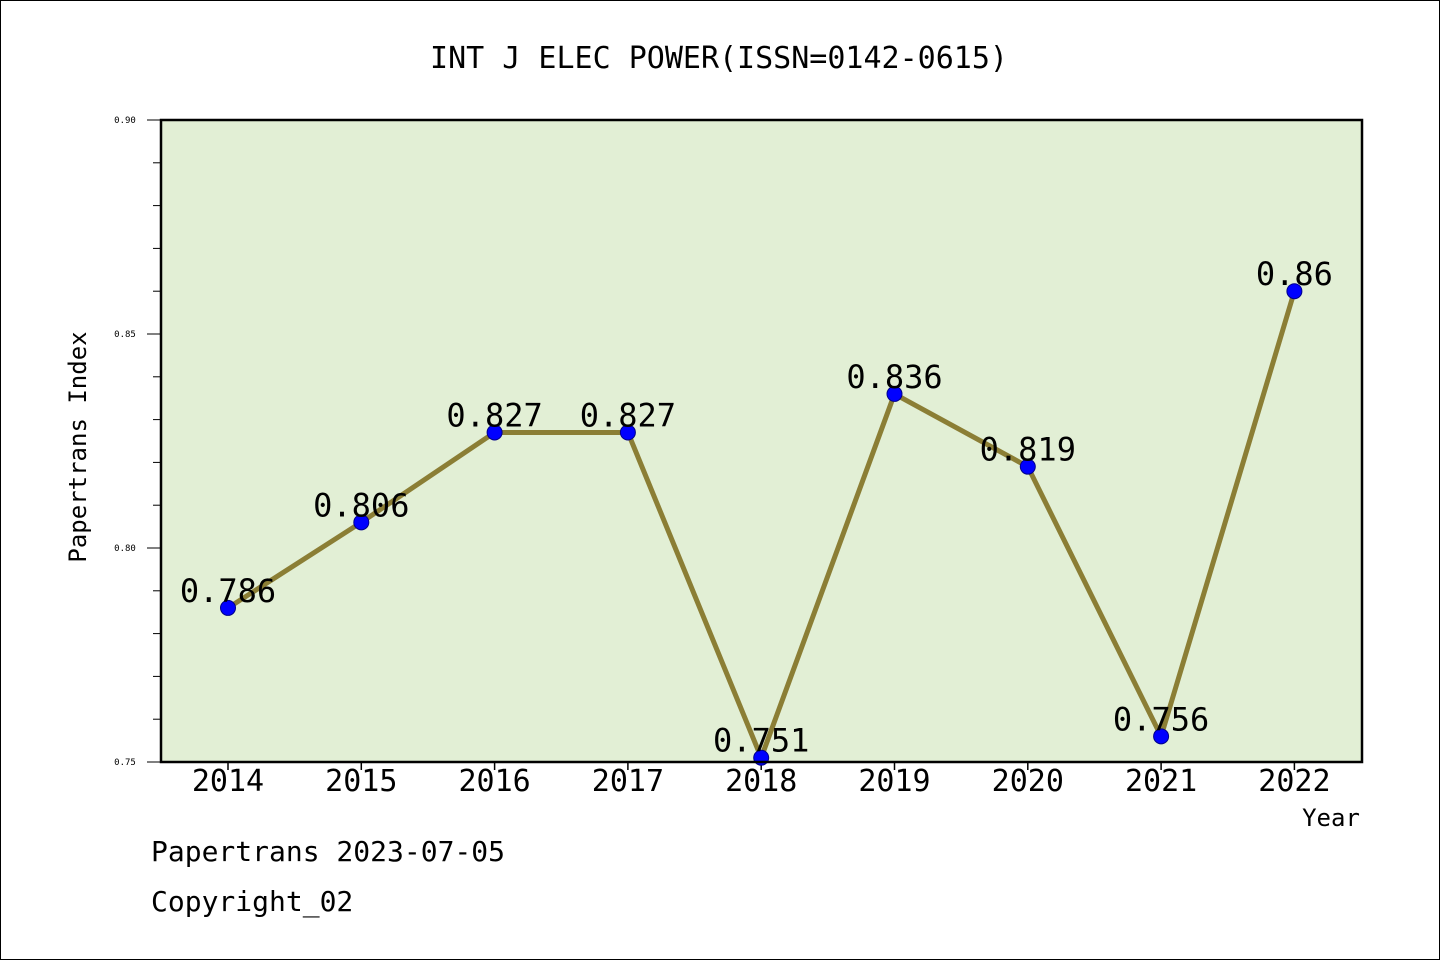 Image resolution: width=1440 pixels, height=960 pixels. Describe the element at coordinates (361, 505) in the screenshot. I see `data-label: 0.806` at that location.